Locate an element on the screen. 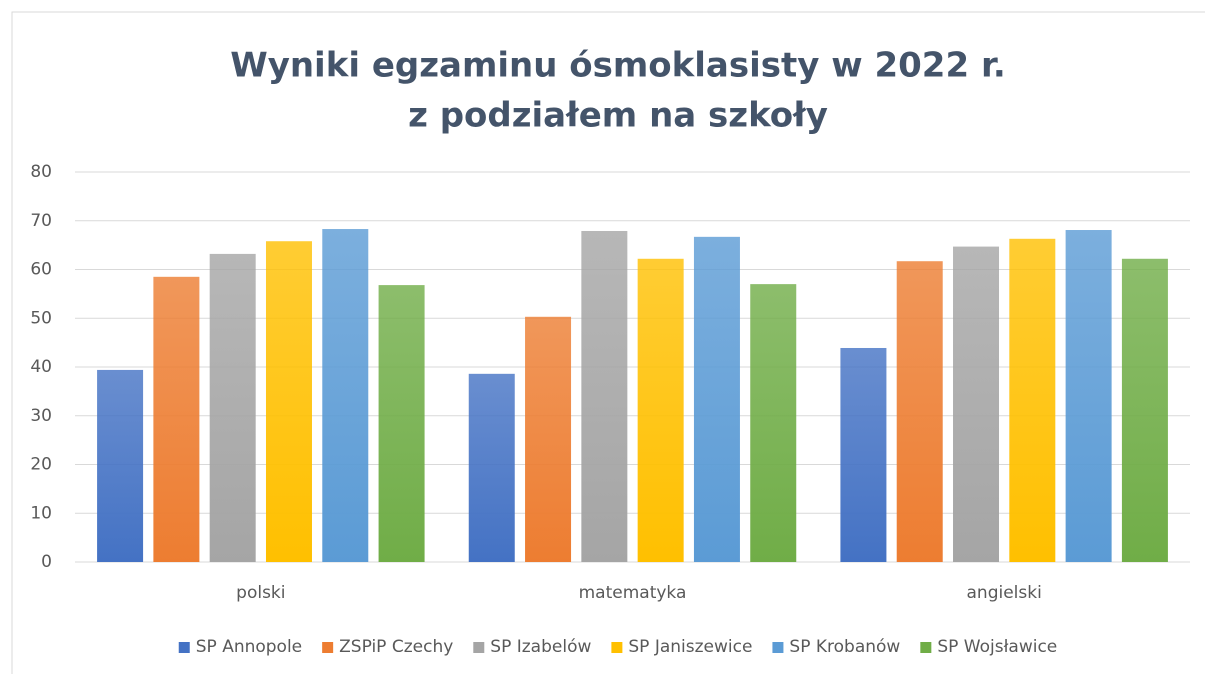  y-tick-label: 80 is located at coordinates (41, 172).